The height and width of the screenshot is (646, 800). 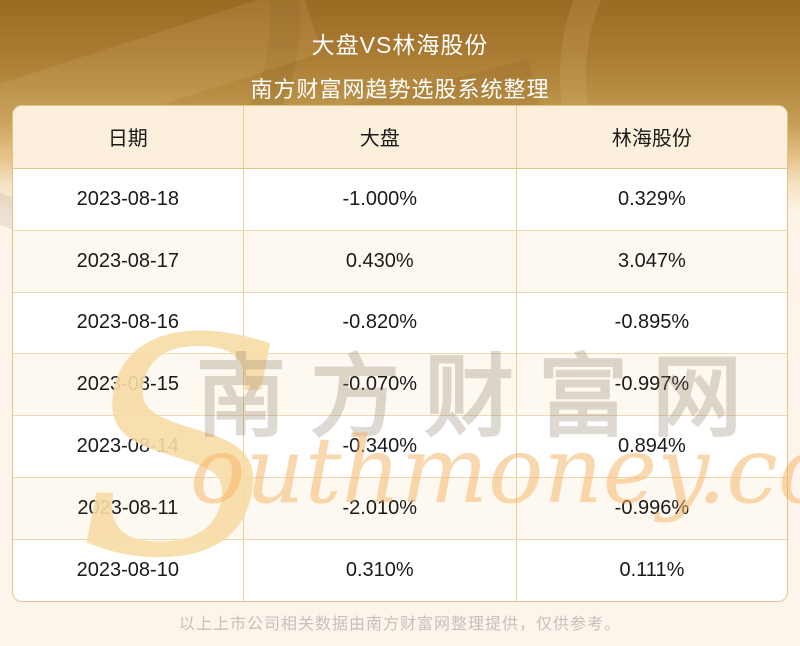 What do you see at coordinates (652, 322) in the screenshot?
I see `cell-stock: -0.895%` at bounding box center [652, 322].